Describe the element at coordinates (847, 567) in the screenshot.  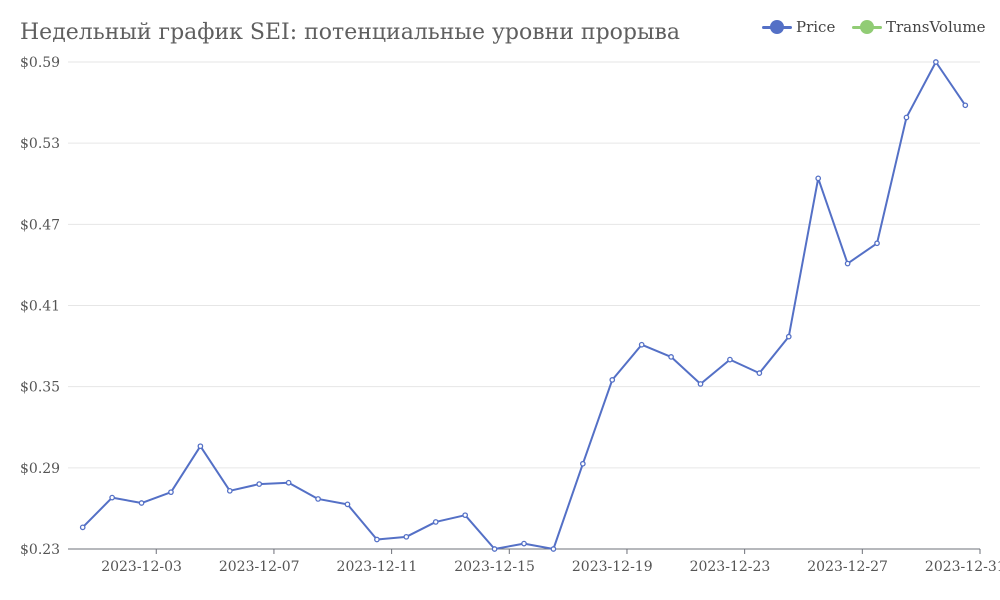
I see `x-tick-label: 2023-12-27` at that location.